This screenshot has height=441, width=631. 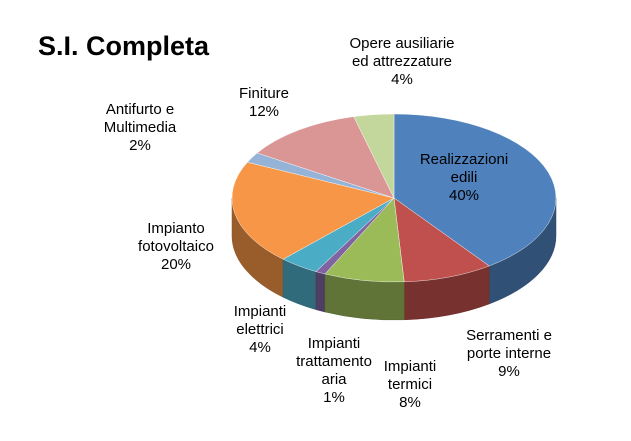 I want to click on slice-value-label: 1%, so click(x=334, y=397).